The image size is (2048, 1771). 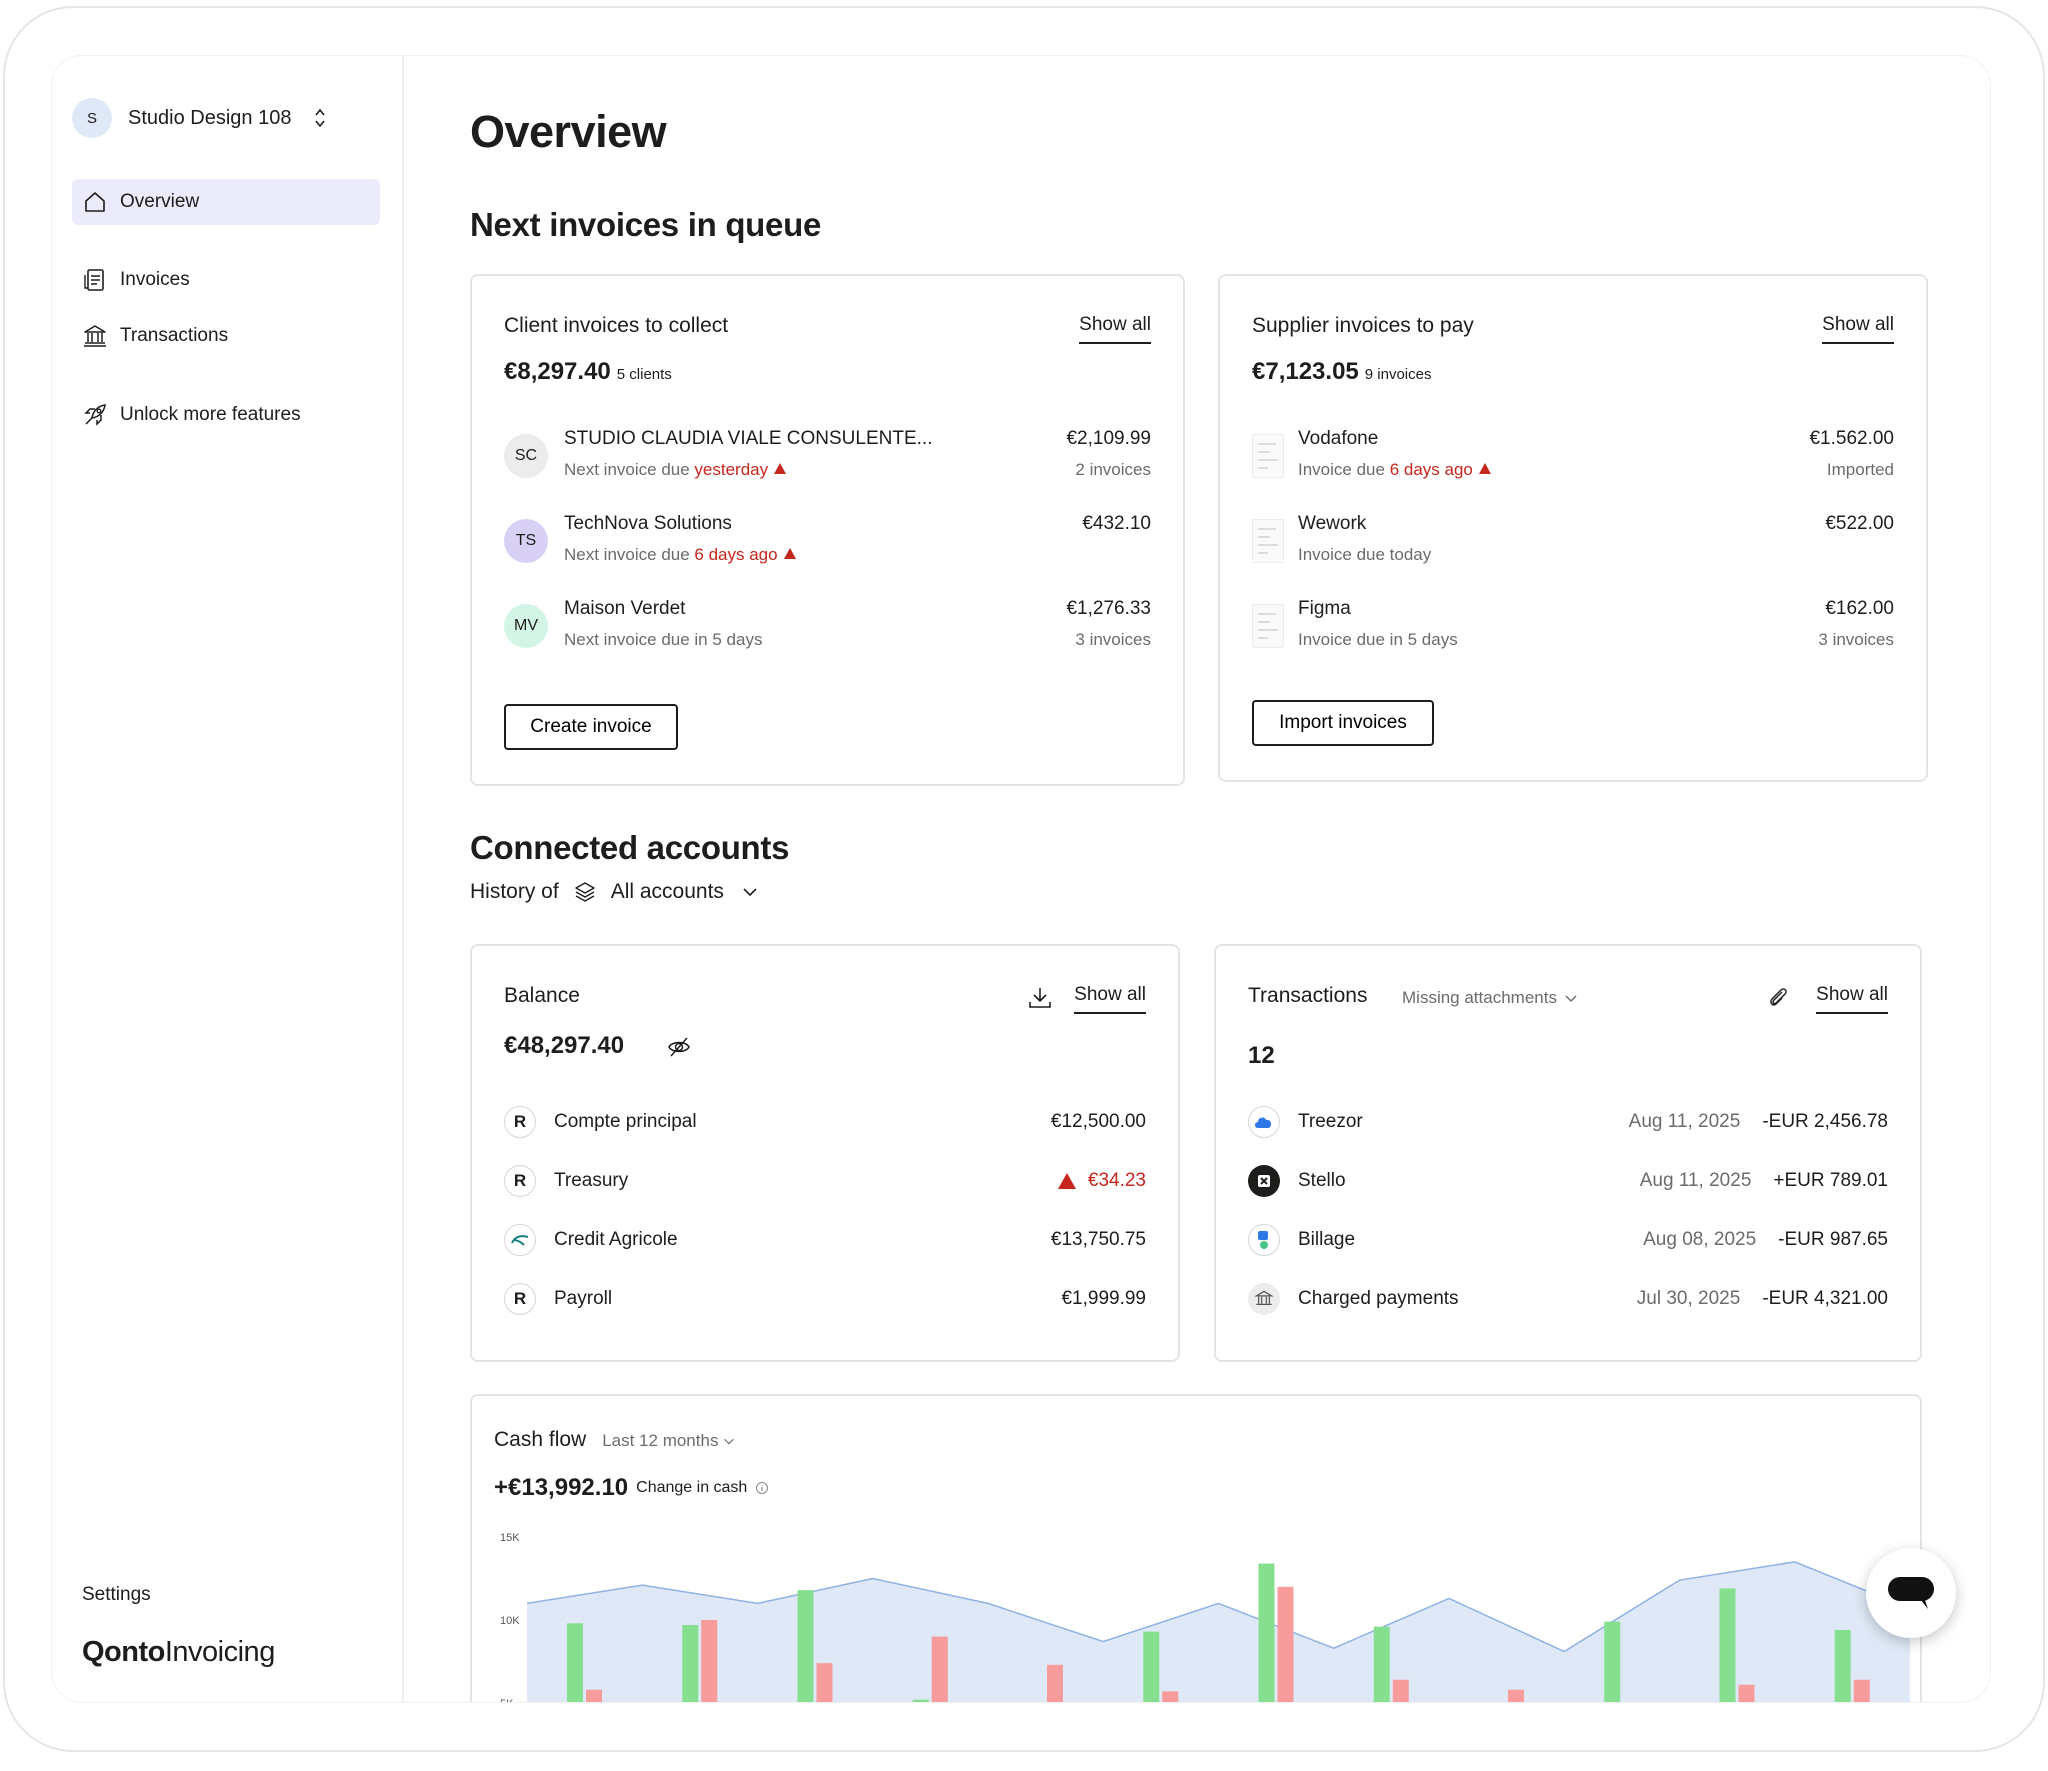 What do you see at coordinates (94, 280) in the screenshot?
I see `invoice-icon` at bounding box center [94, 280].